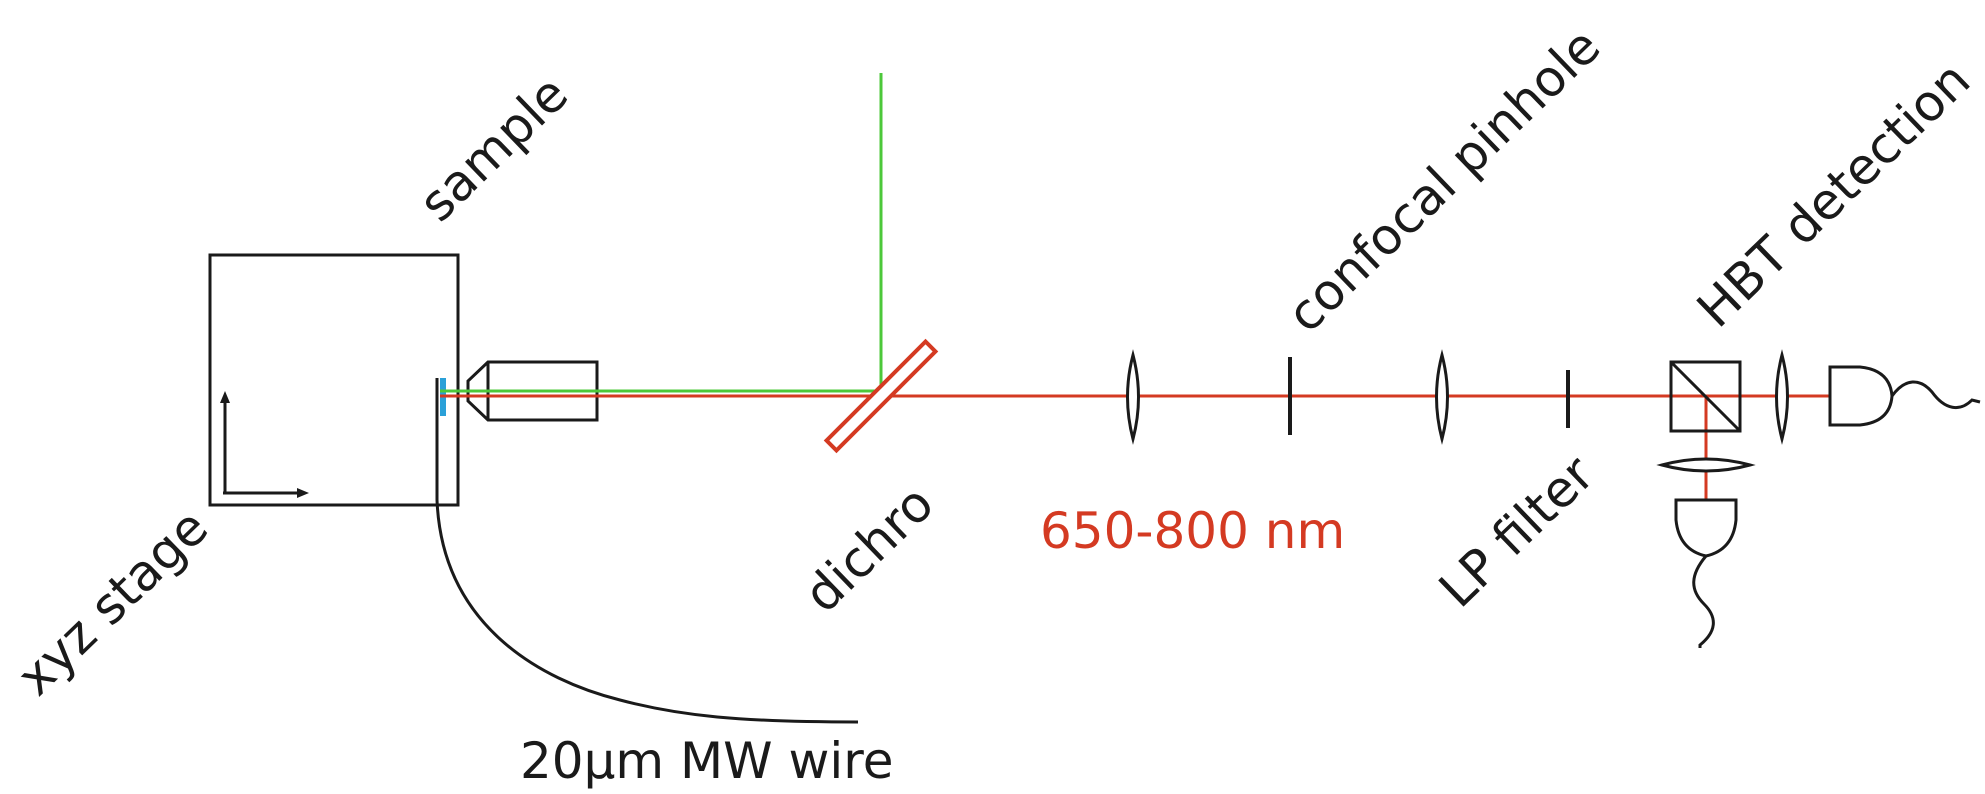  I want to click on lens-1-icon, so click(1133, 397).